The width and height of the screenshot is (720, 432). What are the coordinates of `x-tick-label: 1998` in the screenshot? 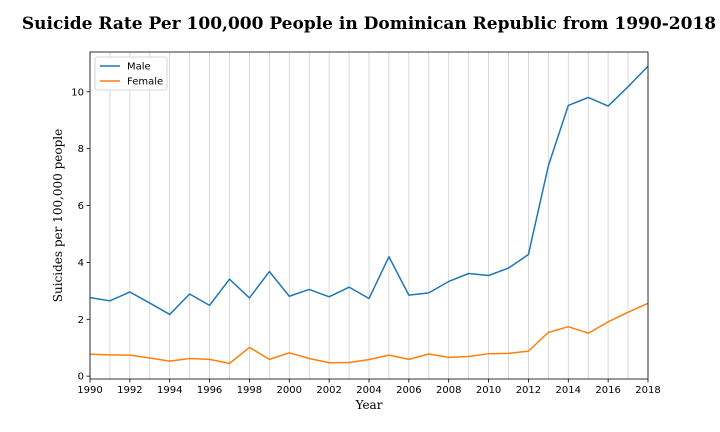 It's located at (249, 390).